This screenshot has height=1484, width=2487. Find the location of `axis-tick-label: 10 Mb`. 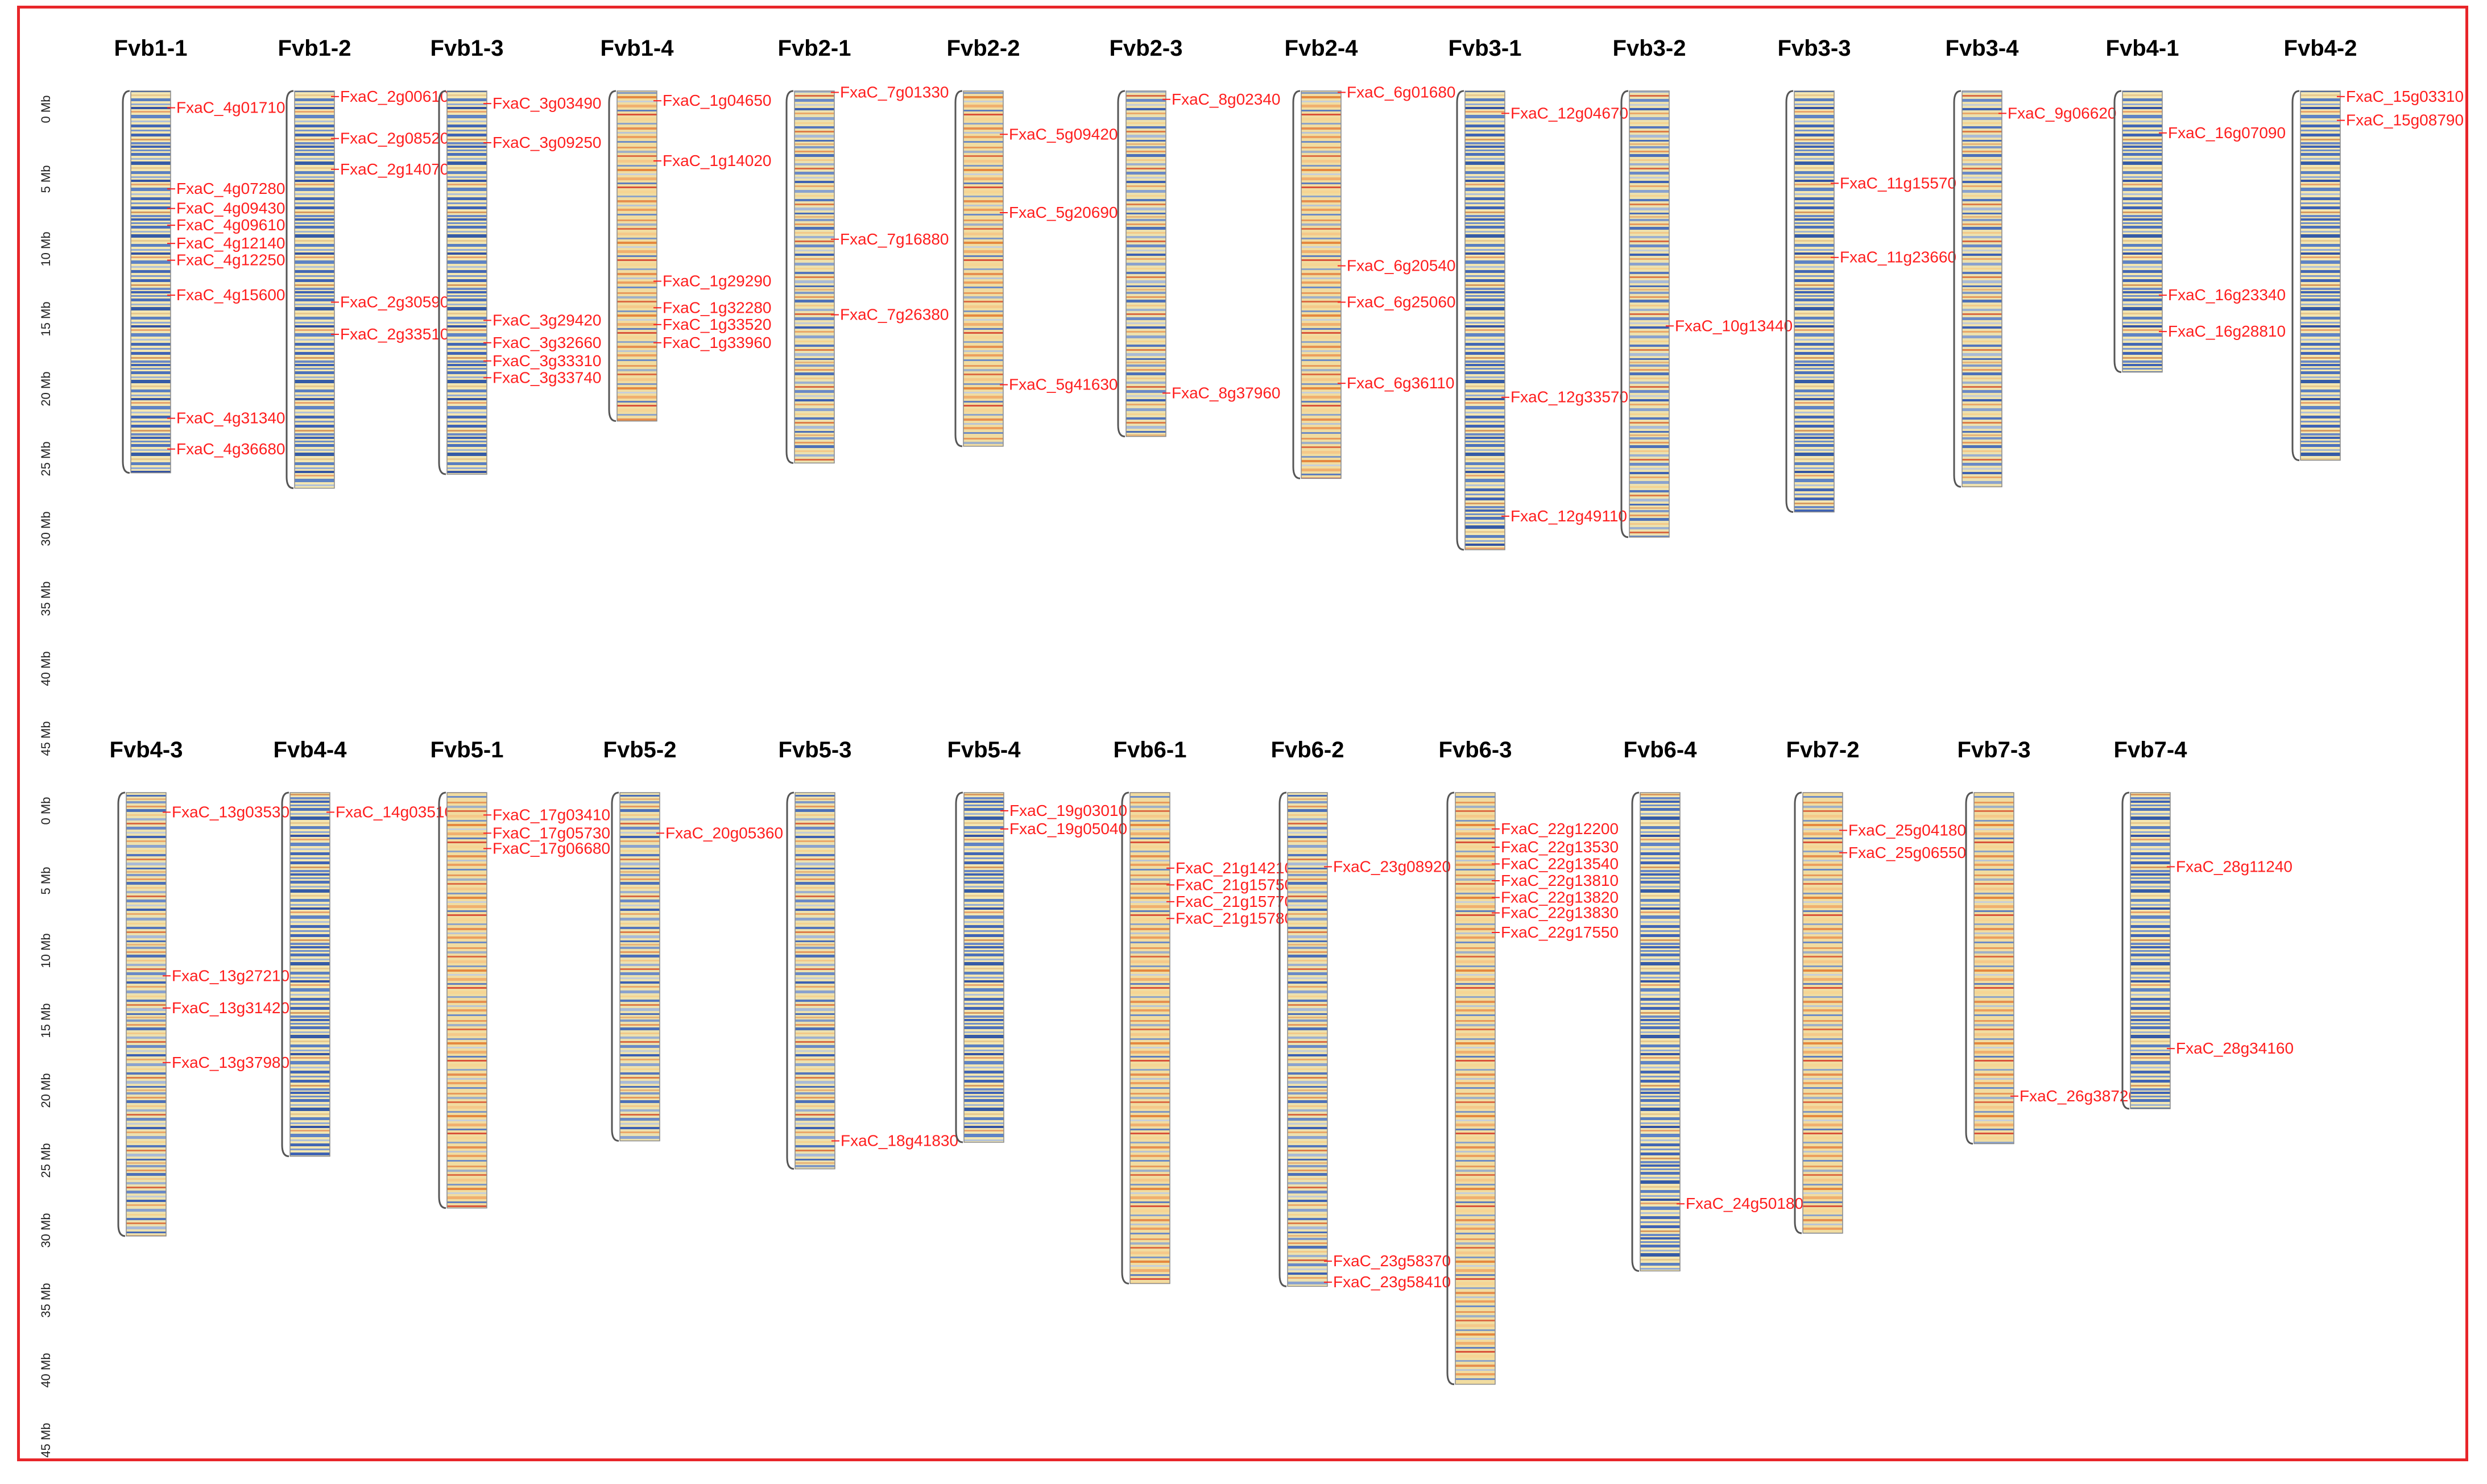

axis-tick-label: 10 Mb is located at coordinates (46, 248).